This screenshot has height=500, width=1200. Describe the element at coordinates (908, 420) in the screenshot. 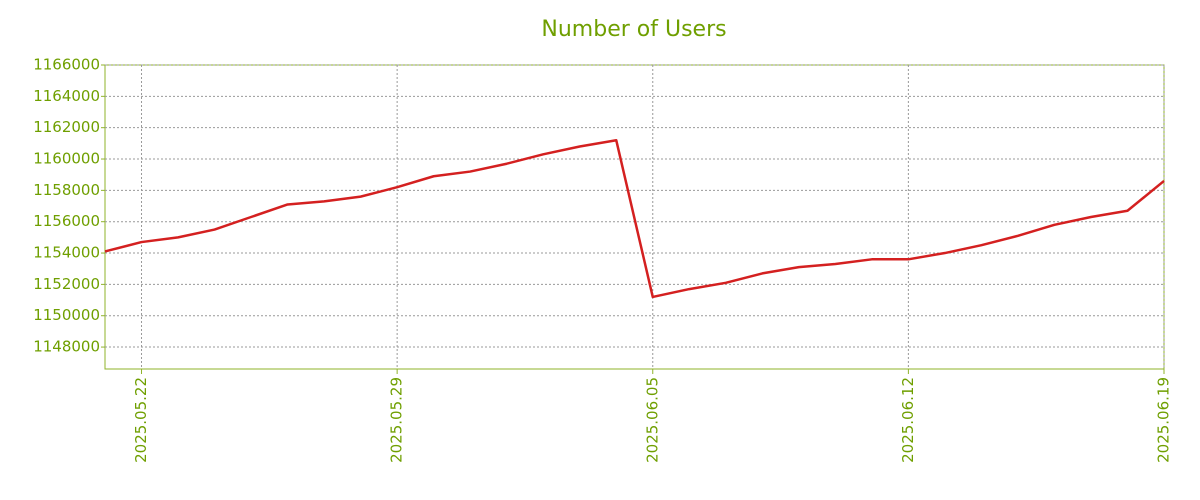

I see `x-tick-label: 2025.06.12` at that location.